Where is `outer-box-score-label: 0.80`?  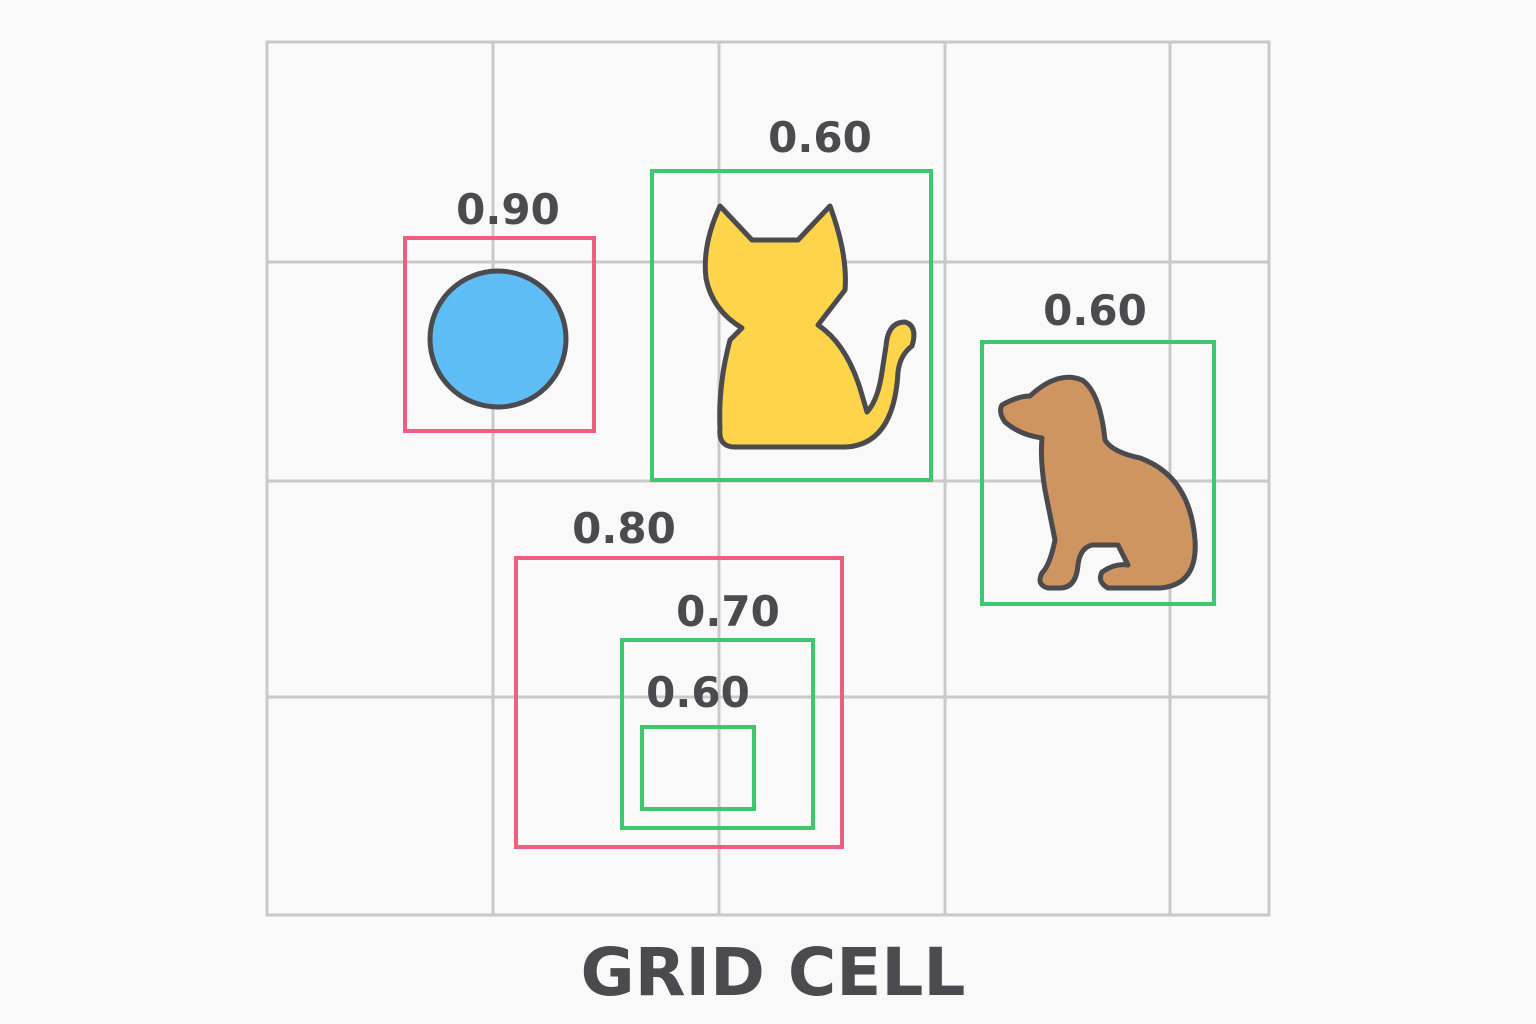
outer-box-score-label: 0.80 is located at coordinates (624, 528).